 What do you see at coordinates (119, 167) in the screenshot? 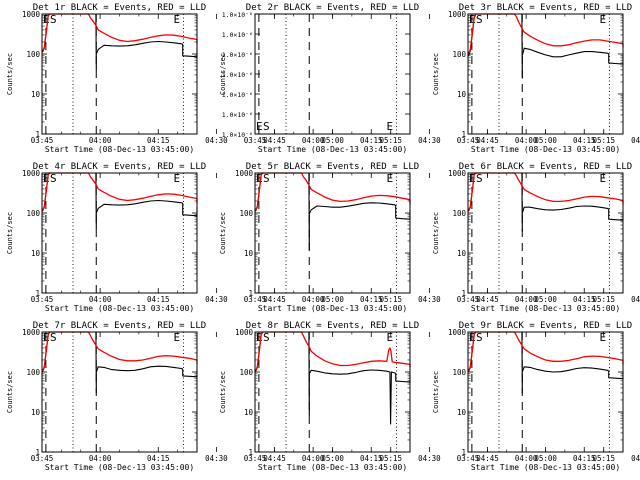
I see `panel-title: Det 4r BLACK = Events, RED = LLD` at bounding box center [119, 167].